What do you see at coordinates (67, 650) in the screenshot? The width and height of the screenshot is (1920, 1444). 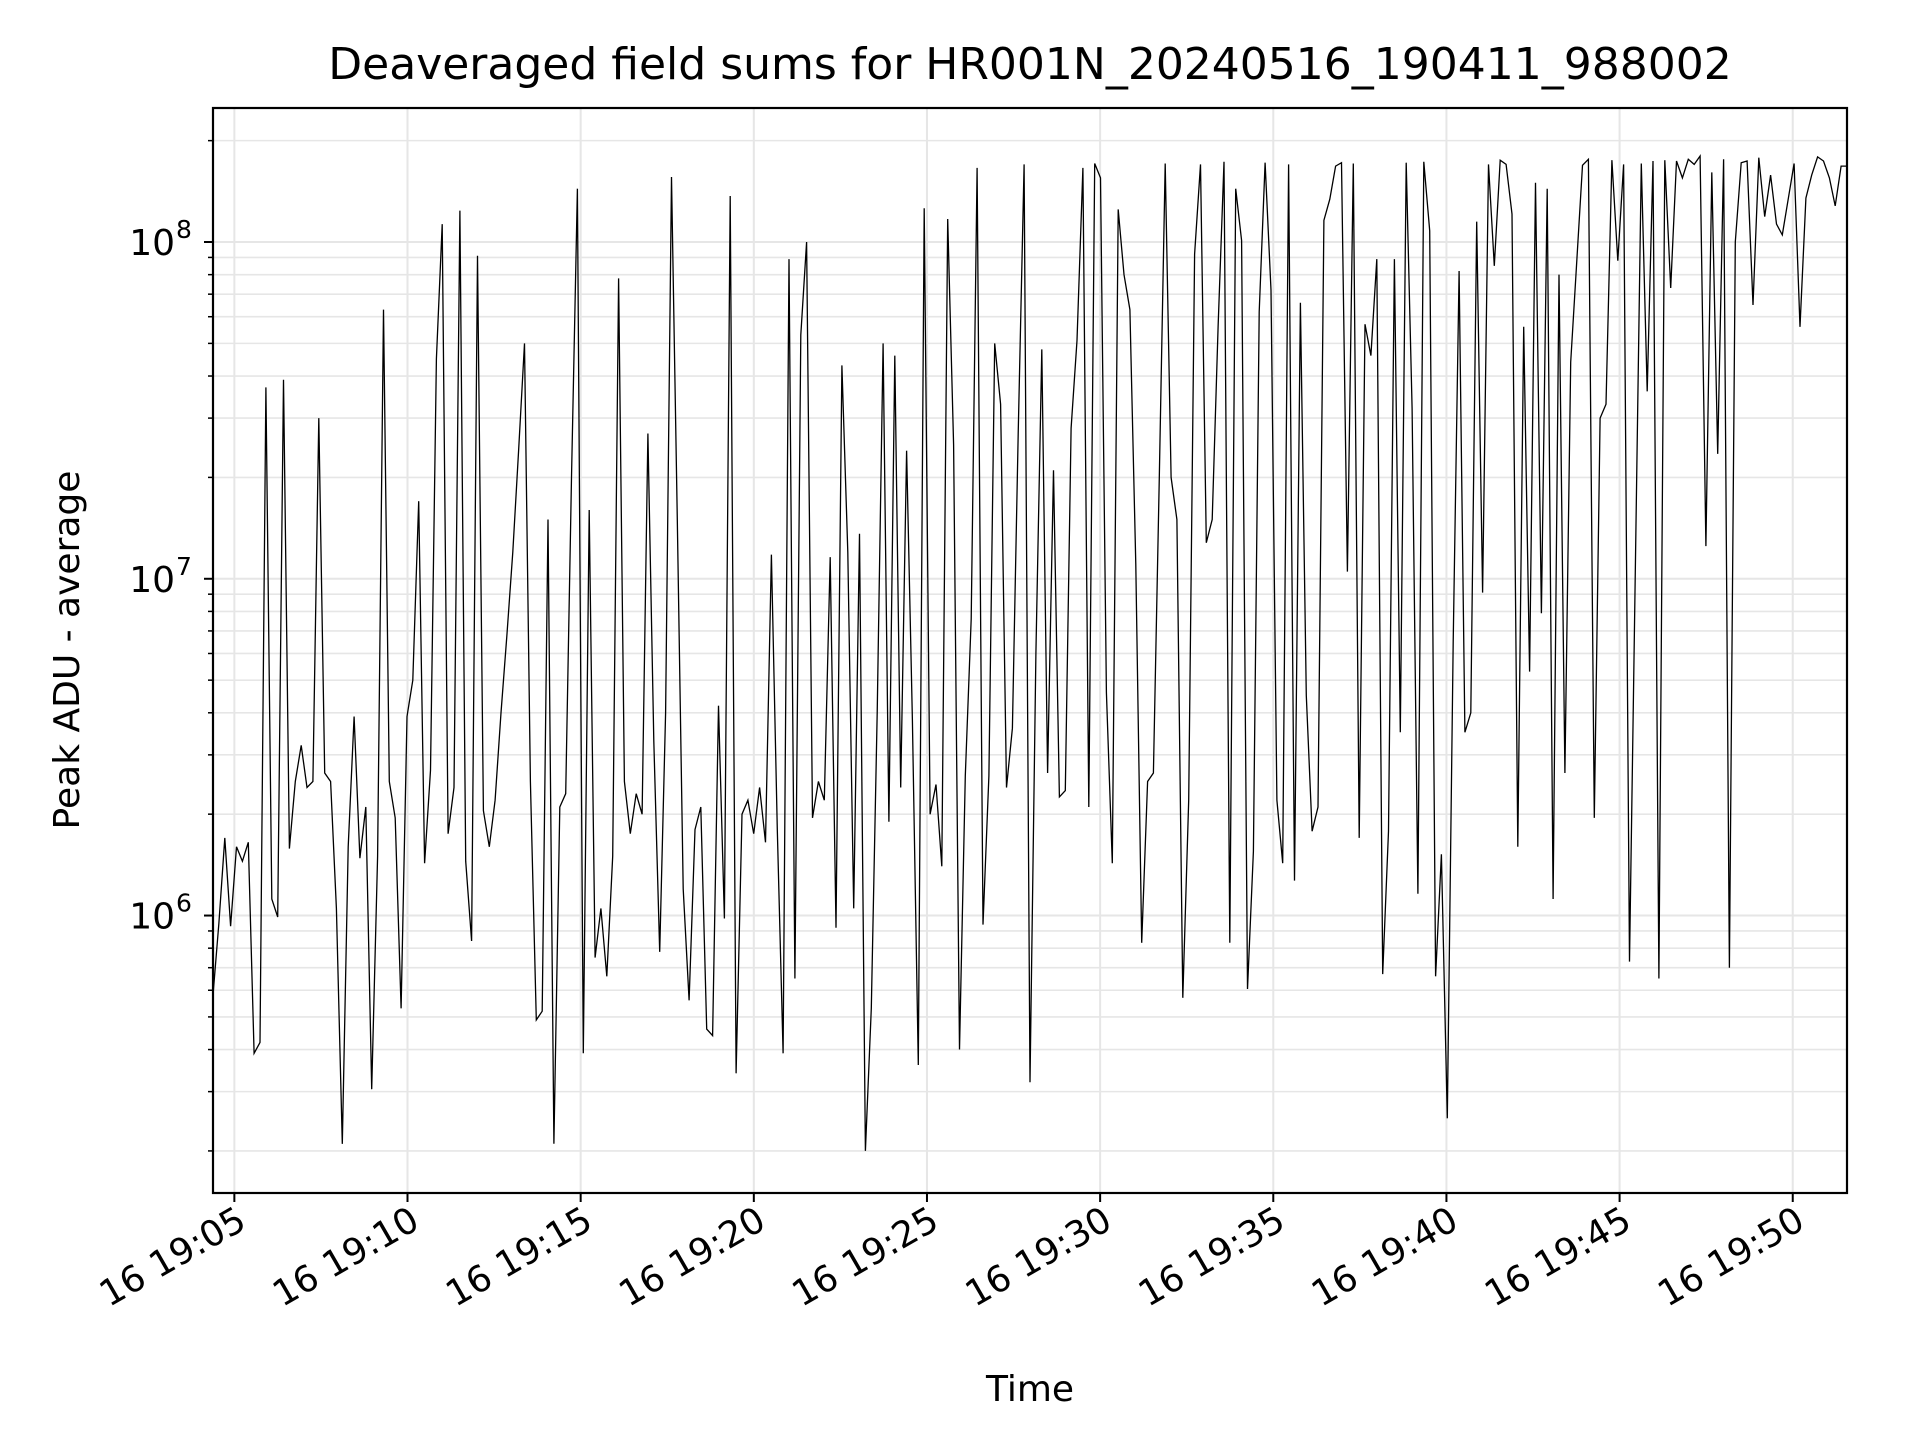 I see `y-axis-label: Peak ADU - average` at bounding box center [67, 650].